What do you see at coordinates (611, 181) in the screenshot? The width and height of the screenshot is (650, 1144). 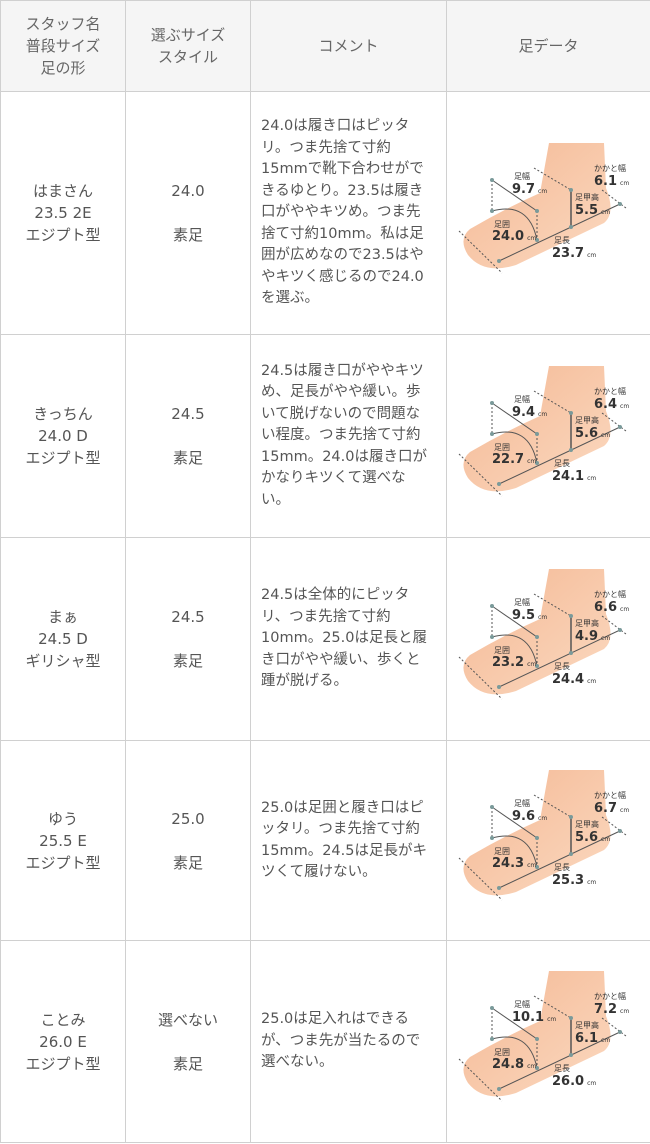 I see `value-heel: 6.1 cm` at bounding box center [611, 181].